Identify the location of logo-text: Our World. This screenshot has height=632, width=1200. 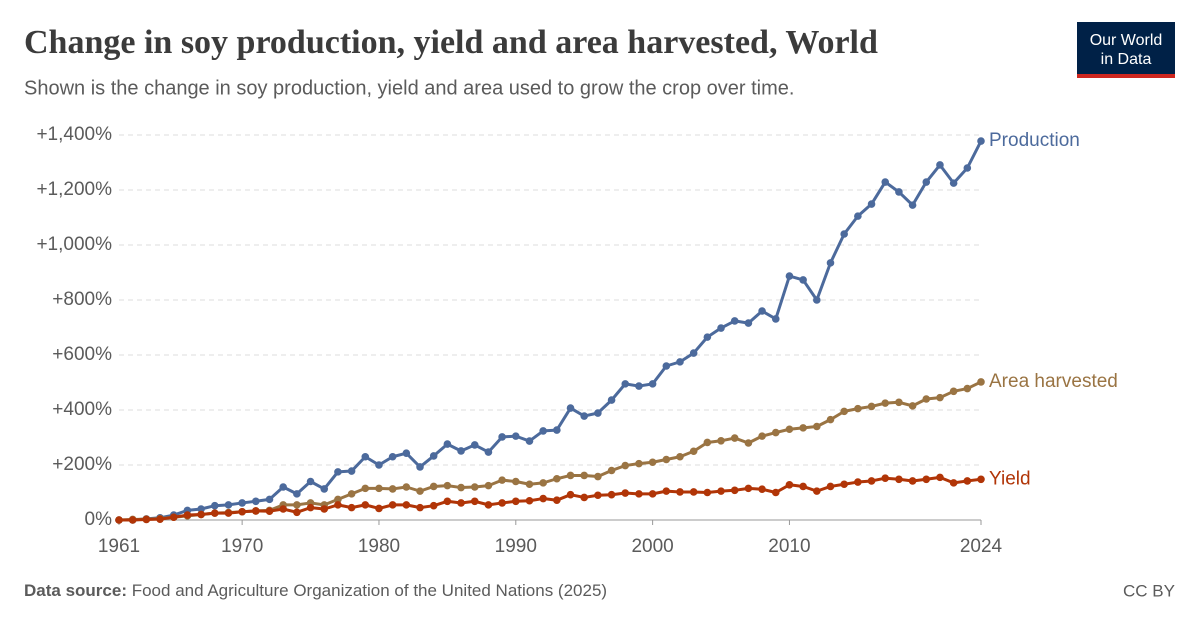
(1126, 40).